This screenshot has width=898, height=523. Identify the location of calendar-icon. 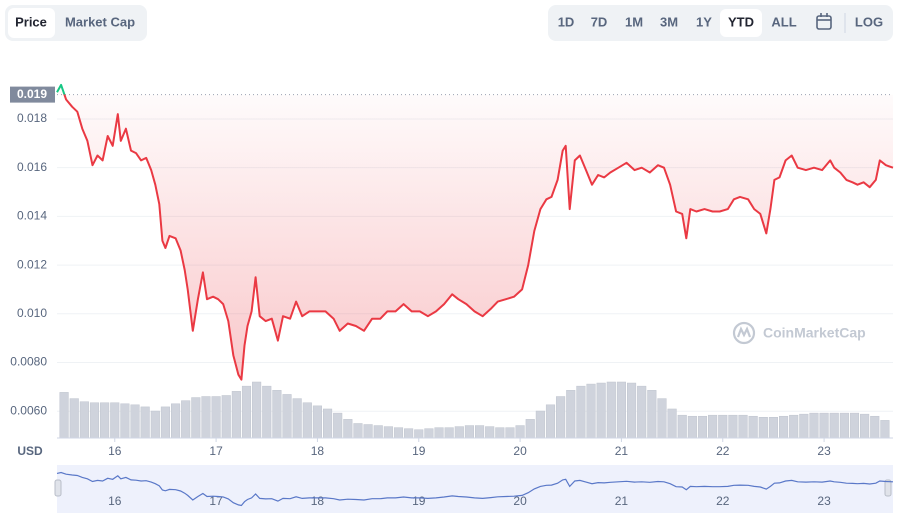
(824, 21).